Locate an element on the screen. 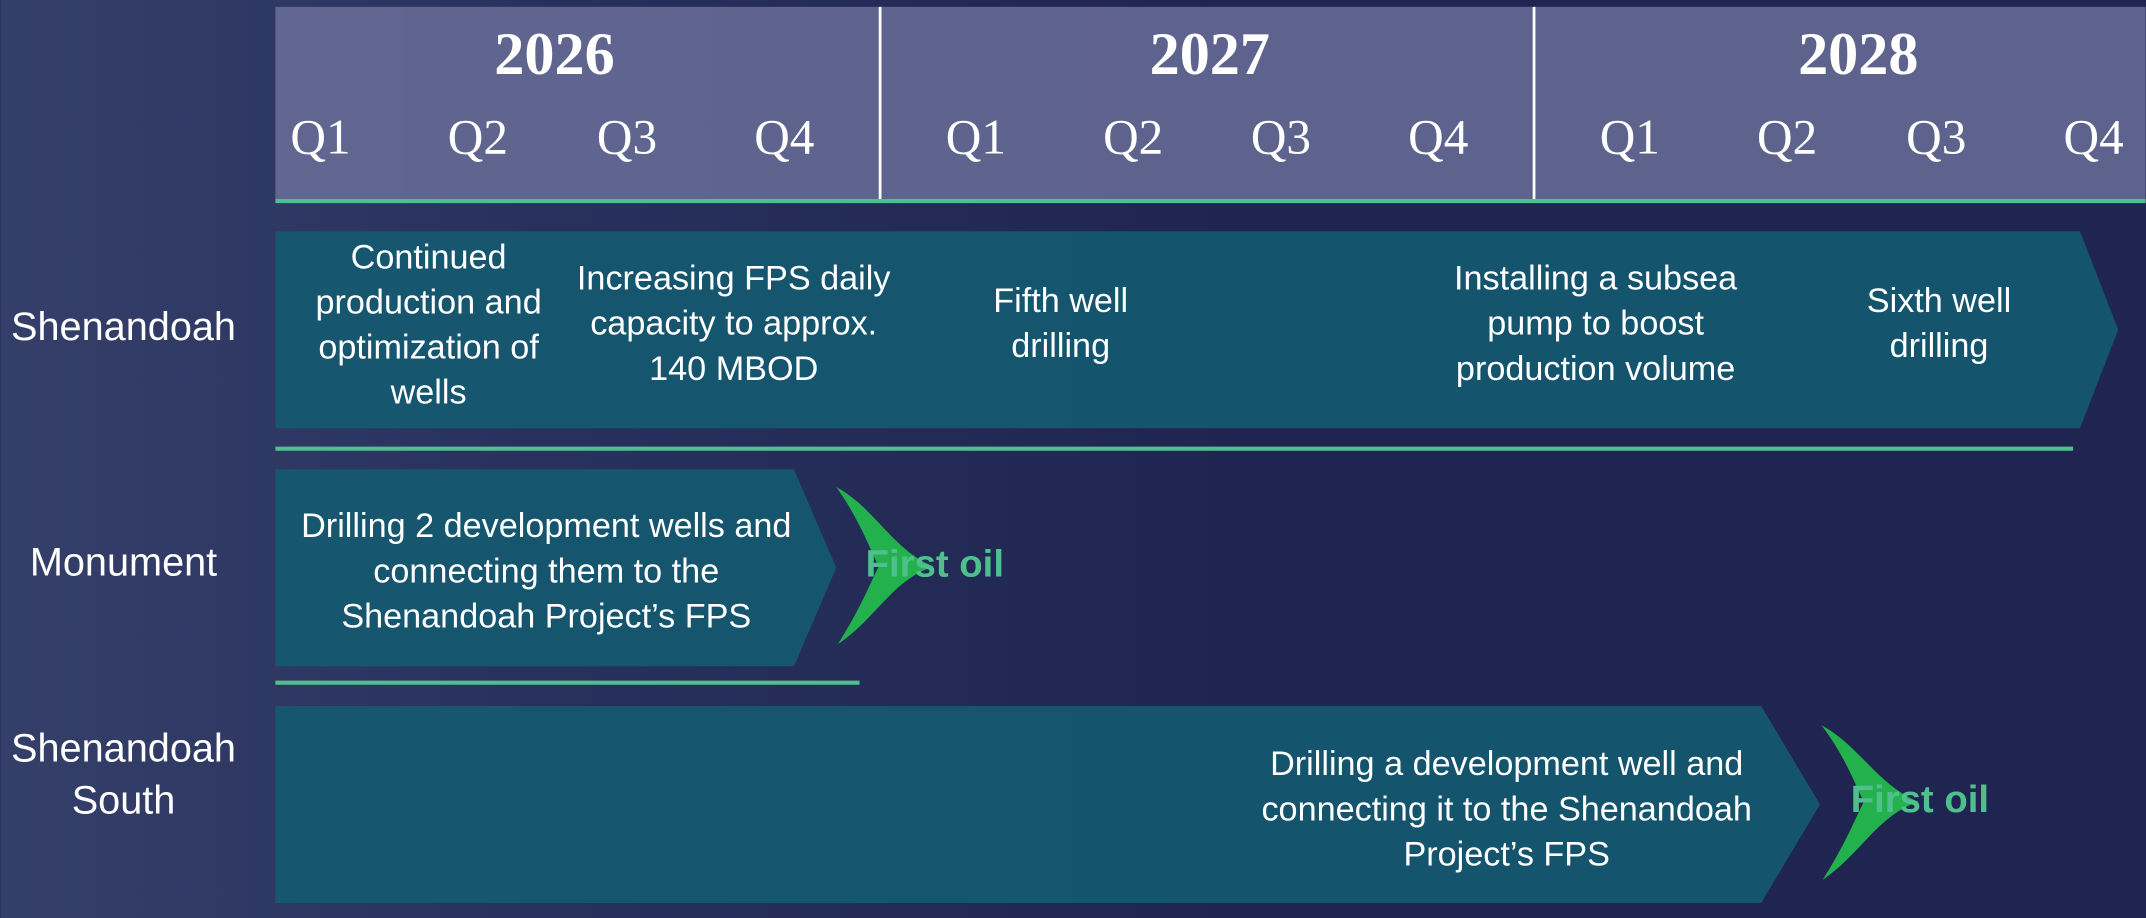 This screenshot has height=918, width=2146. activity-text: pump to boost is located at coordinates (1595, 324).